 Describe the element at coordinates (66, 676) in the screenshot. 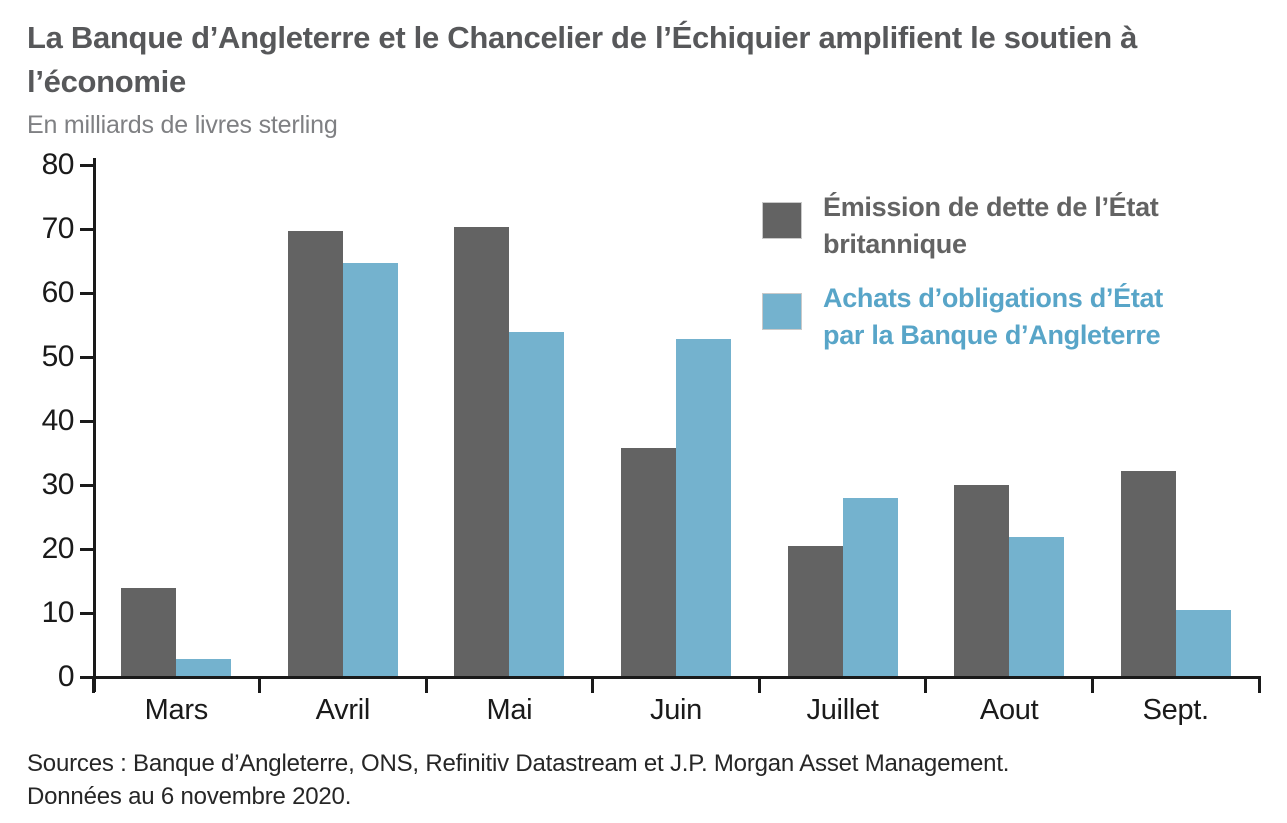

I see `y-axis-tick-label: 0` at that location.